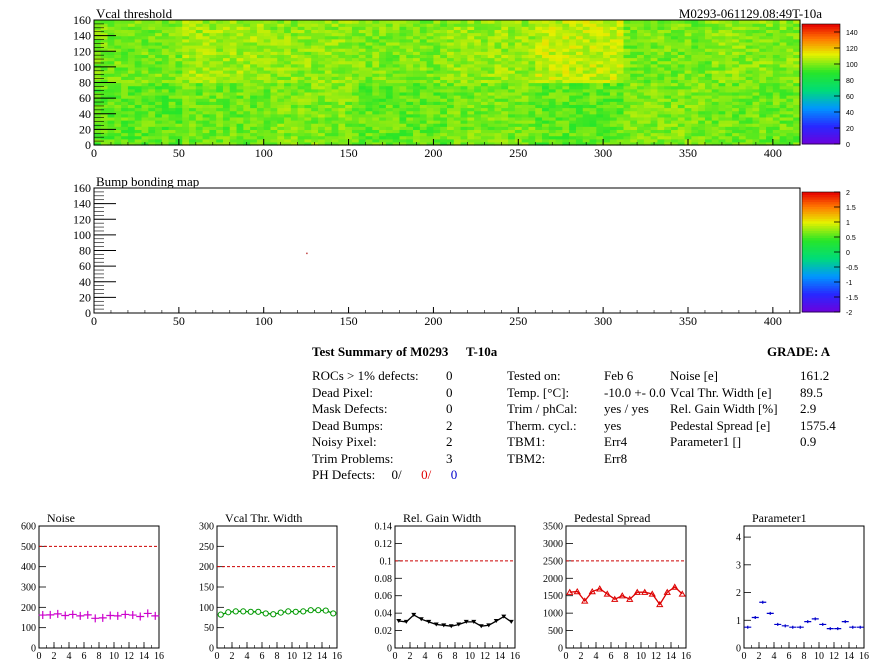 This screenshot has width=896, height=672. I want to click on map-frame, so click(447, 250).